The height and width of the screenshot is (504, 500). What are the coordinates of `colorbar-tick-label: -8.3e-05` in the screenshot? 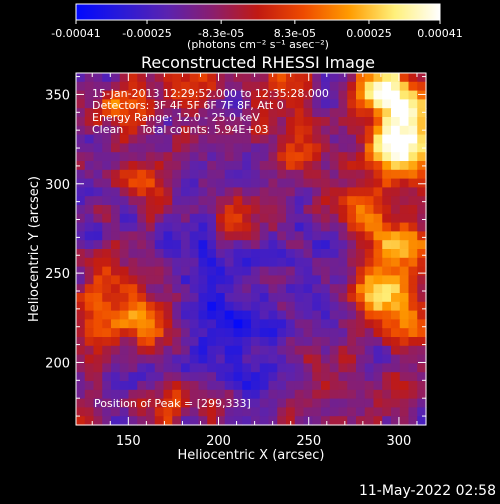 It's located at (221, 33).